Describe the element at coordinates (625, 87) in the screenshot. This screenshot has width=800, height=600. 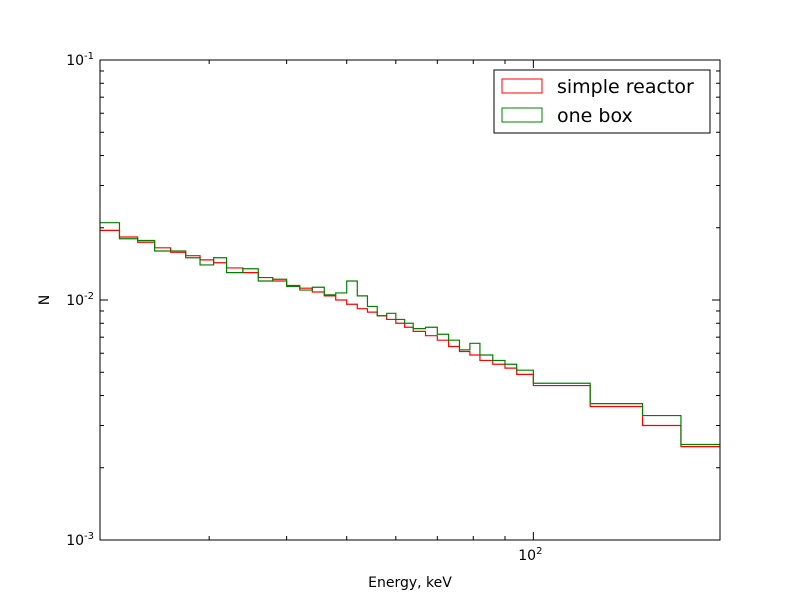
I see `legend-label-simple-reactor: simple reactor` at that location.